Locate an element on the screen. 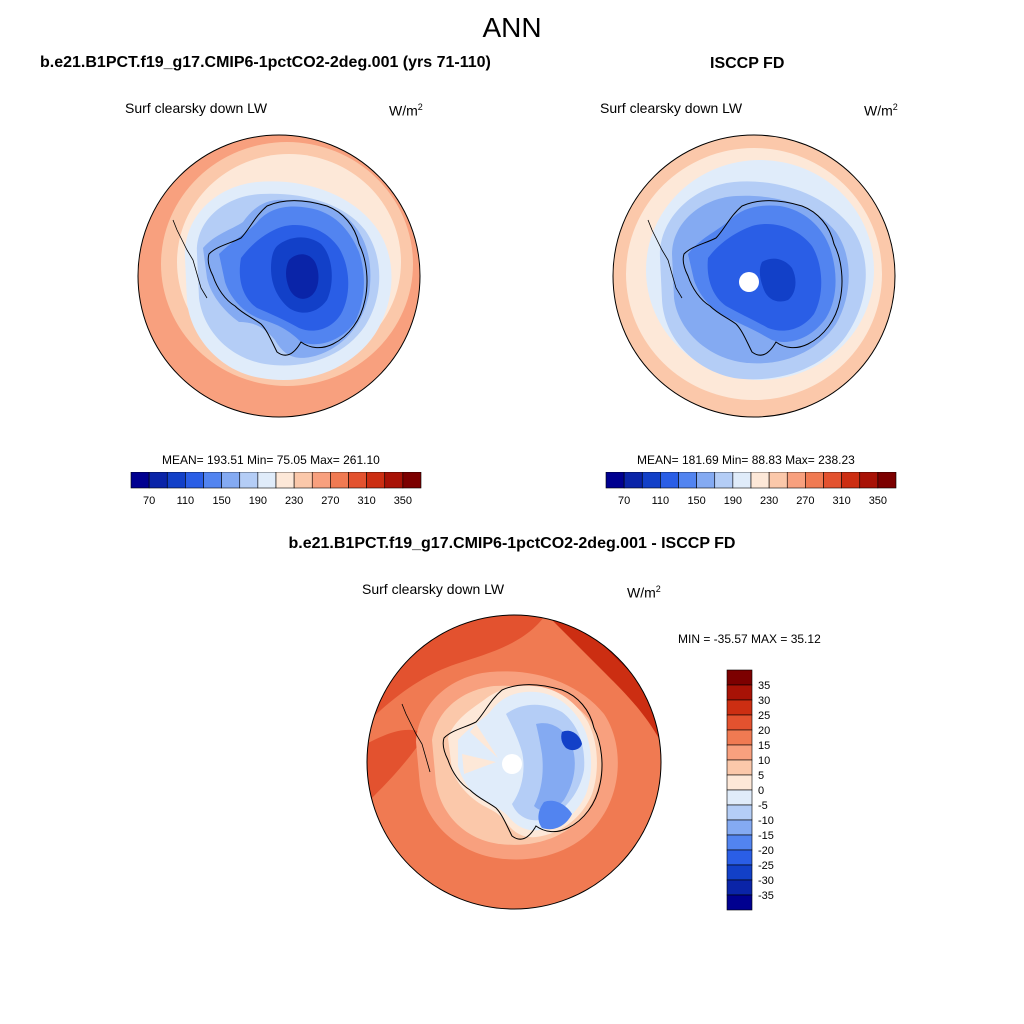 This screenshot has height=1024, width=1024. panel2-units-base: W/m is located at coordinates (878, 110).